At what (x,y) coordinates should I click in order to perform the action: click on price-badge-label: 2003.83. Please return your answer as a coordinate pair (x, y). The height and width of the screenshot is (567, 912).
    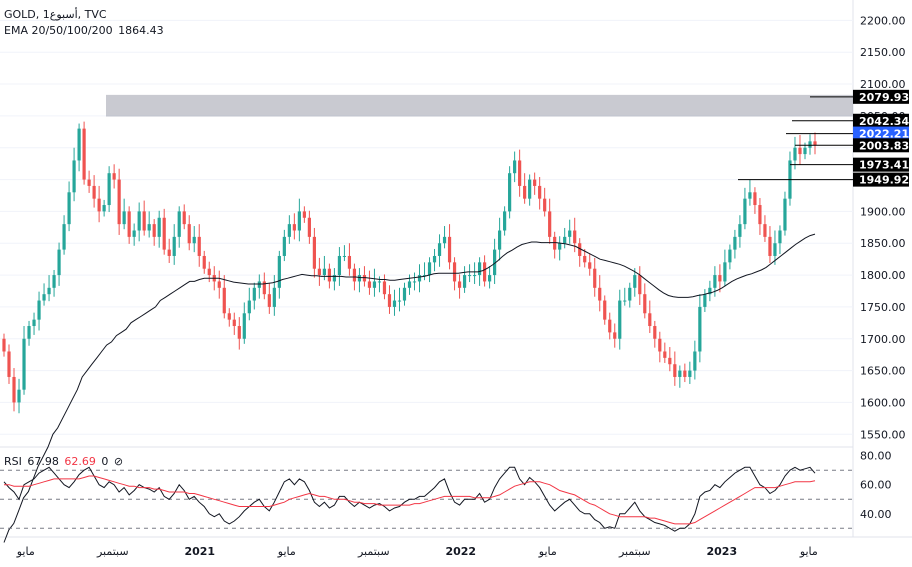
    Looking at the image, I should click on (884, 145).